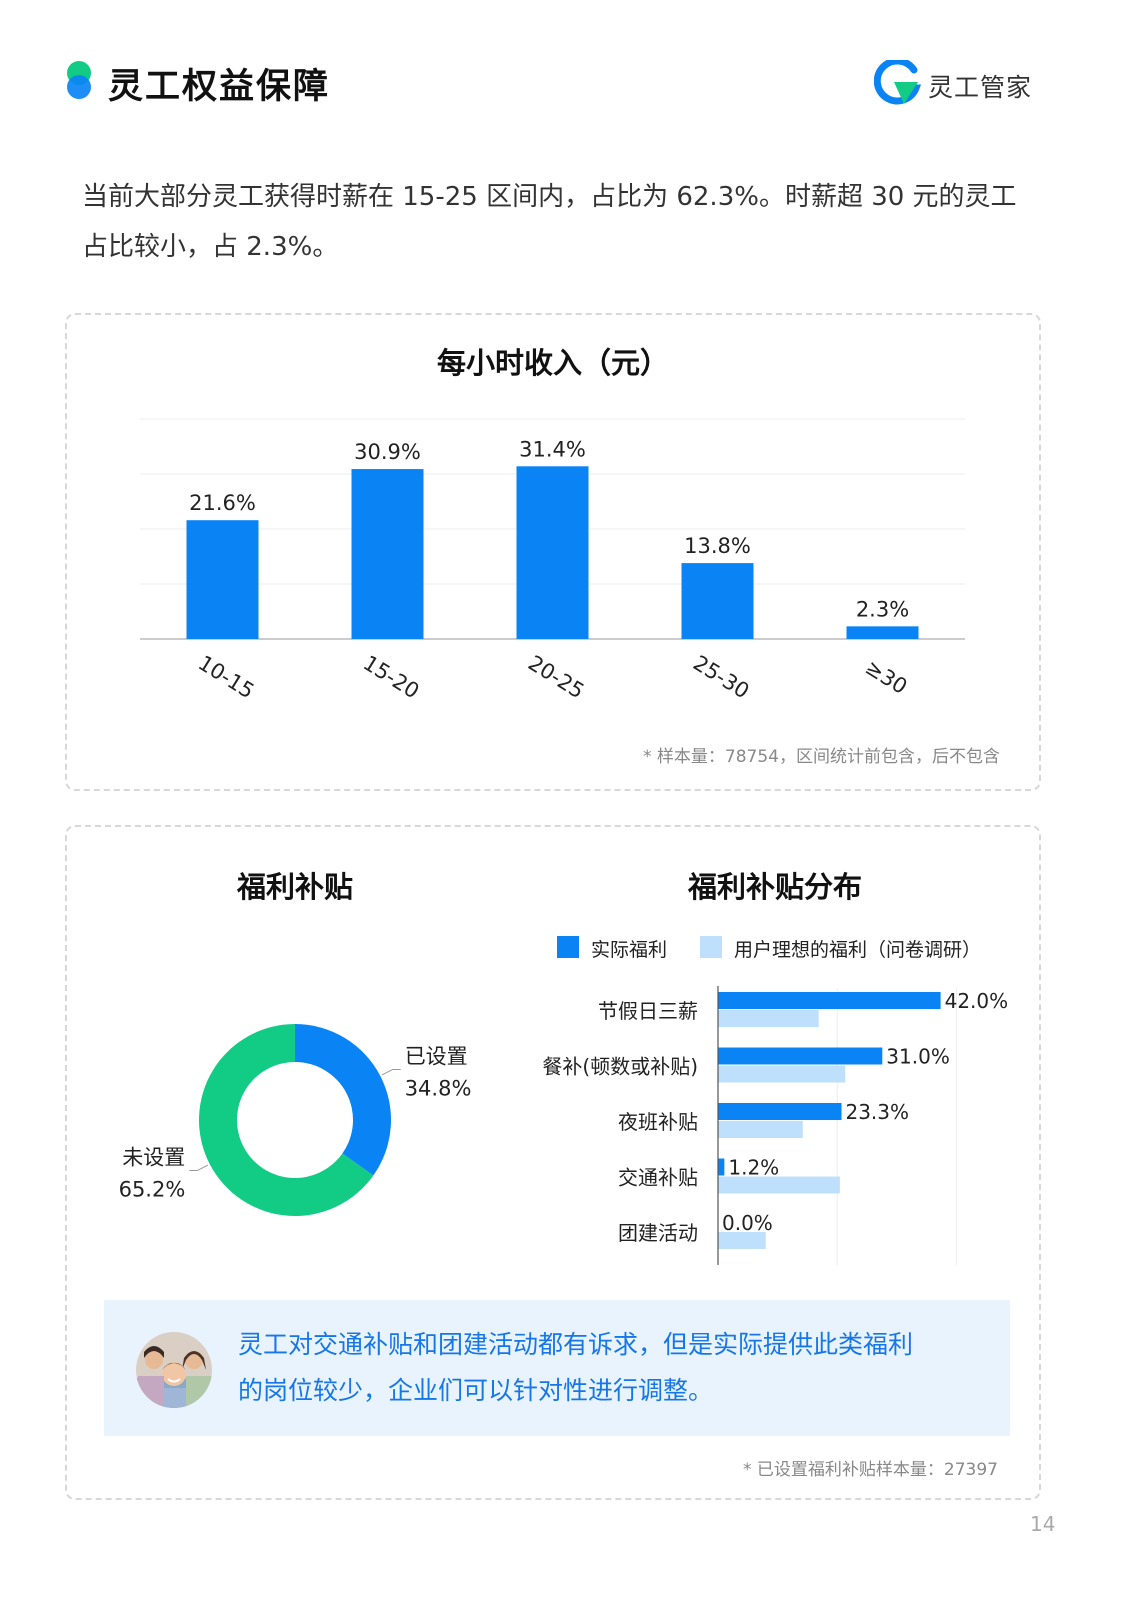  Describe the element at coordinates (222, 503) in the screenshot. I see `bar-value-label: 21.6%` at that location.